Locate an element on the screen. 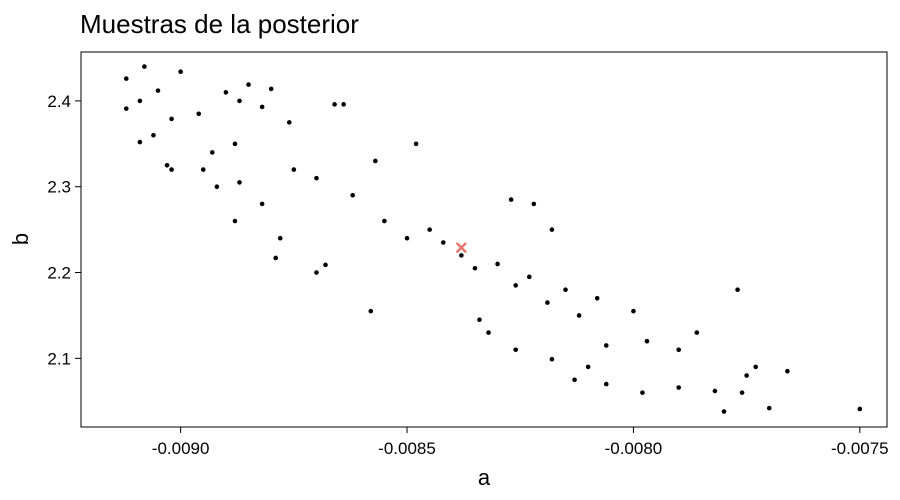 This screenshot has width=900, height=500. y-axis: 2.1 2.2 2.3 2.4 is located at coordinates (64, 230).